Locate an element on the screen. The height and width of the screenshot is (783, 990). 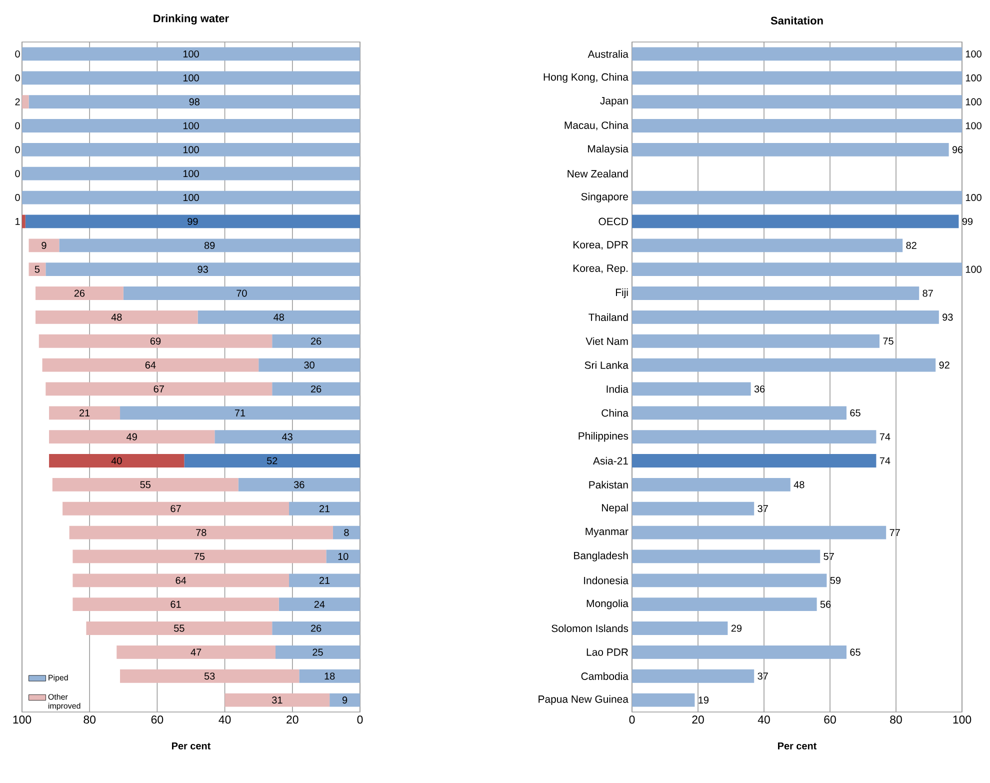
data-label: 48 is located at coordinates (799, 484).